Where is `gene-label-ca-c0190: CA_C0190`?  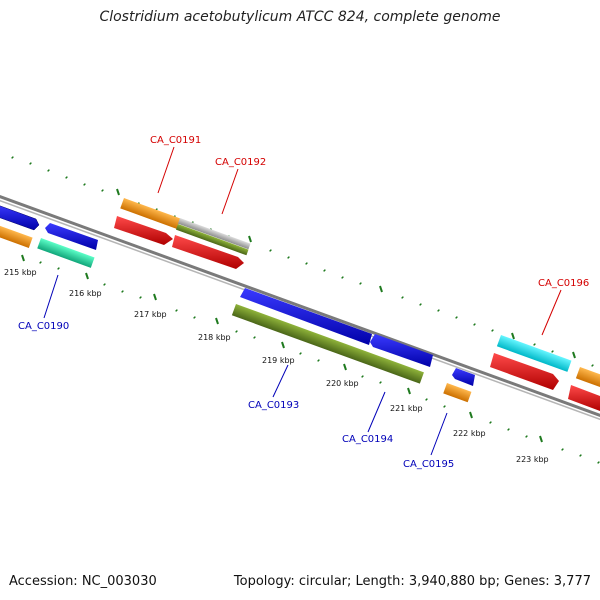 gene-label-ca-c0190: CA_C0190 is located at coordinates (43, 326).